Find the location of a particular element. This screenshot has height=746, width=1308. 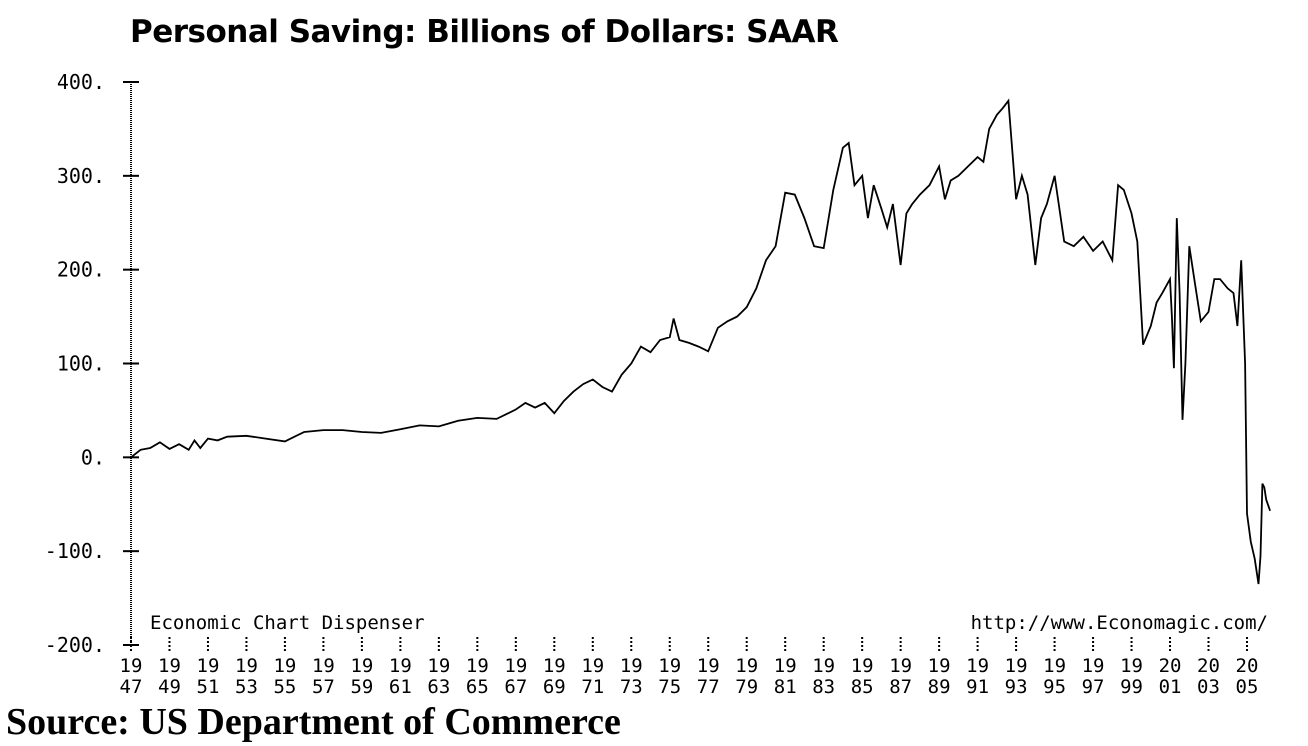

y-tick-label: -100. is located at coordinates (75, 551).